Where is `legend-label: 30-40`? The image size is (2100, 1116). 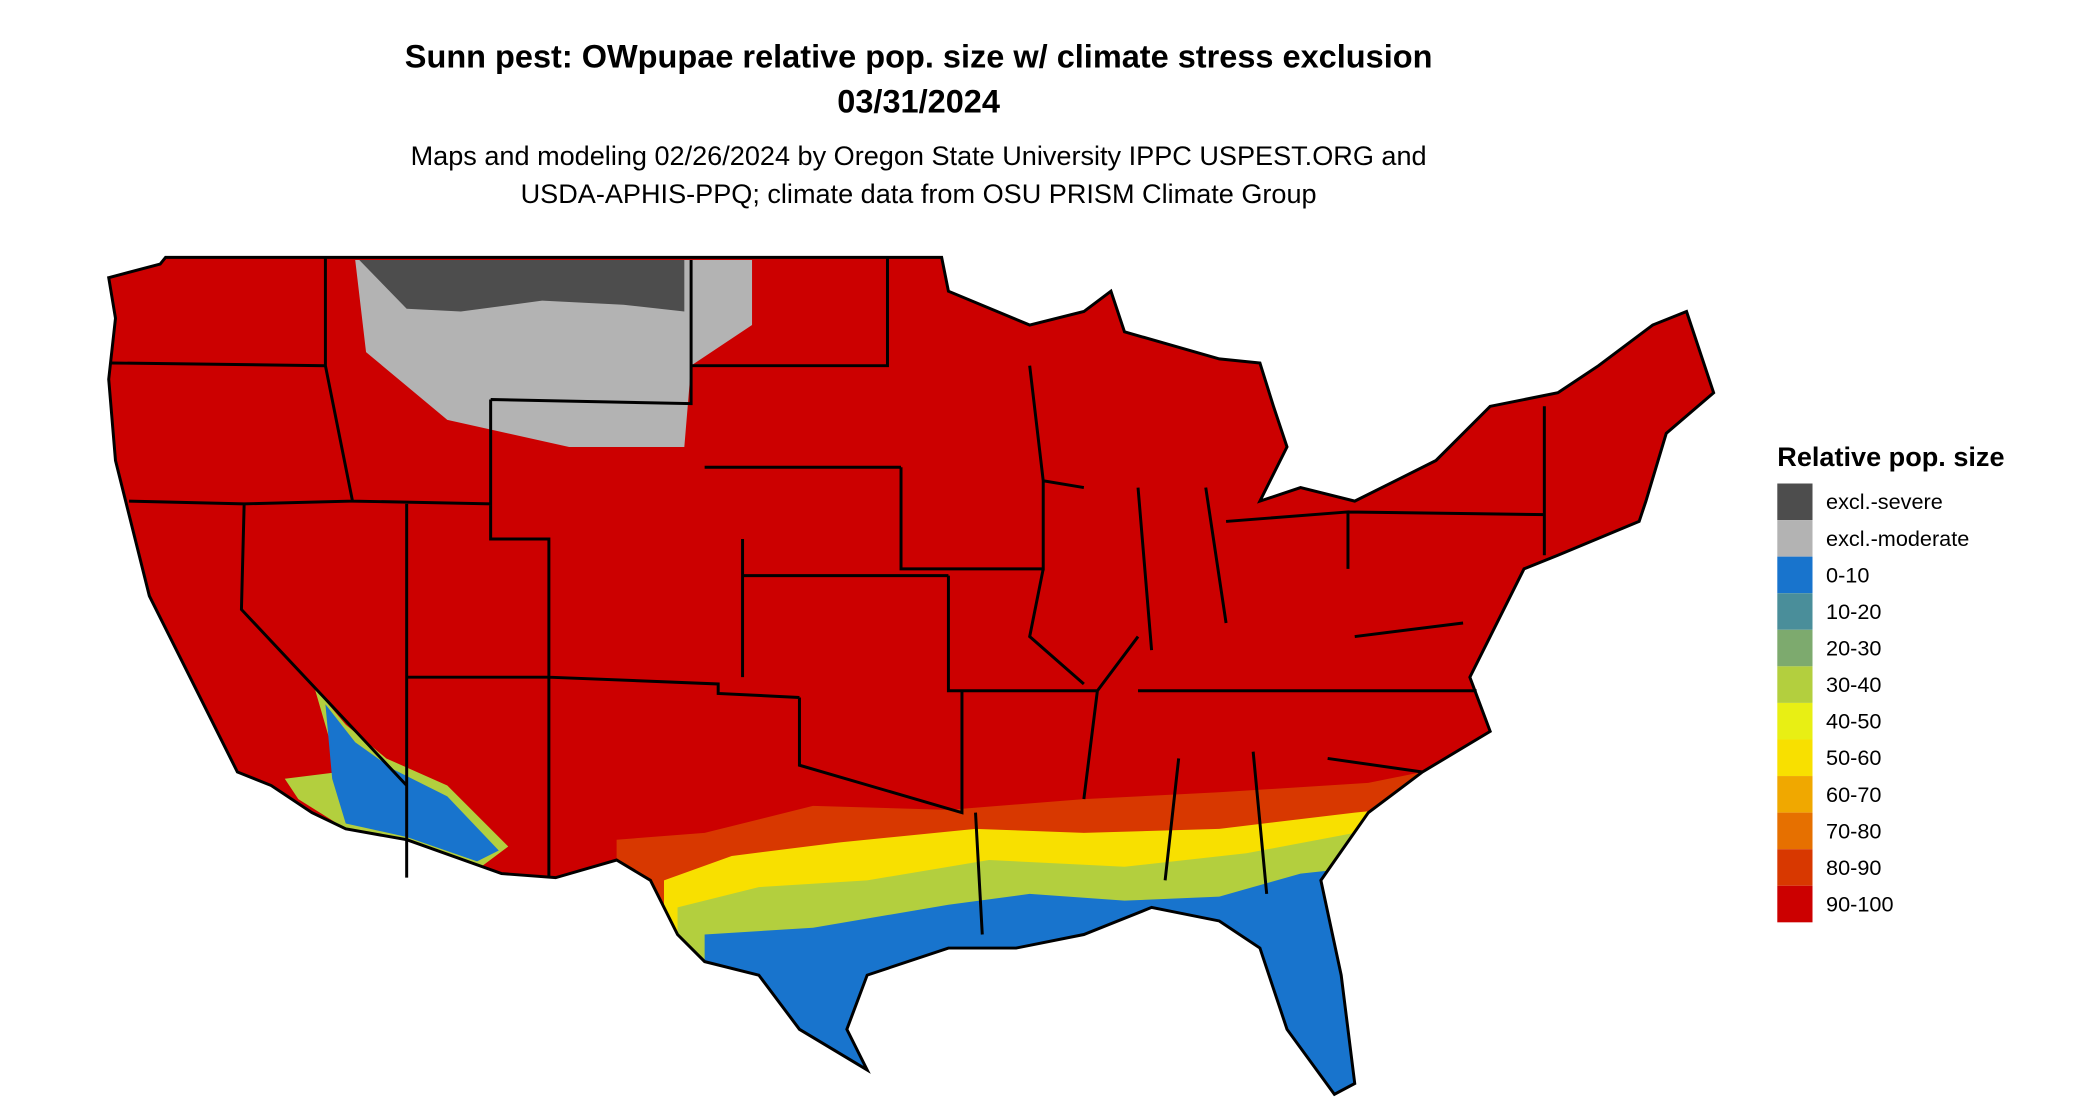 legend-label: 30-40 is located at coordinates (1853, 684).